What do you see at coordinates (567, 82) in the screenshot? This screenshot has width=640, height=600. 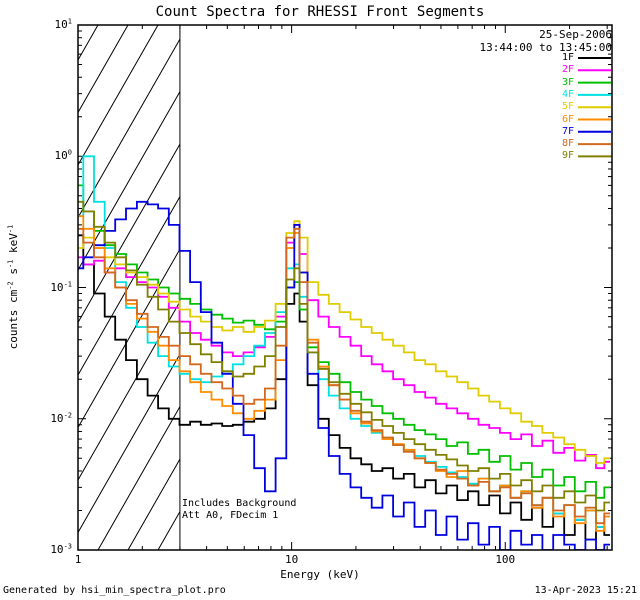 I see `legend-label-3F: 3F` at bounding box center [567, 82].